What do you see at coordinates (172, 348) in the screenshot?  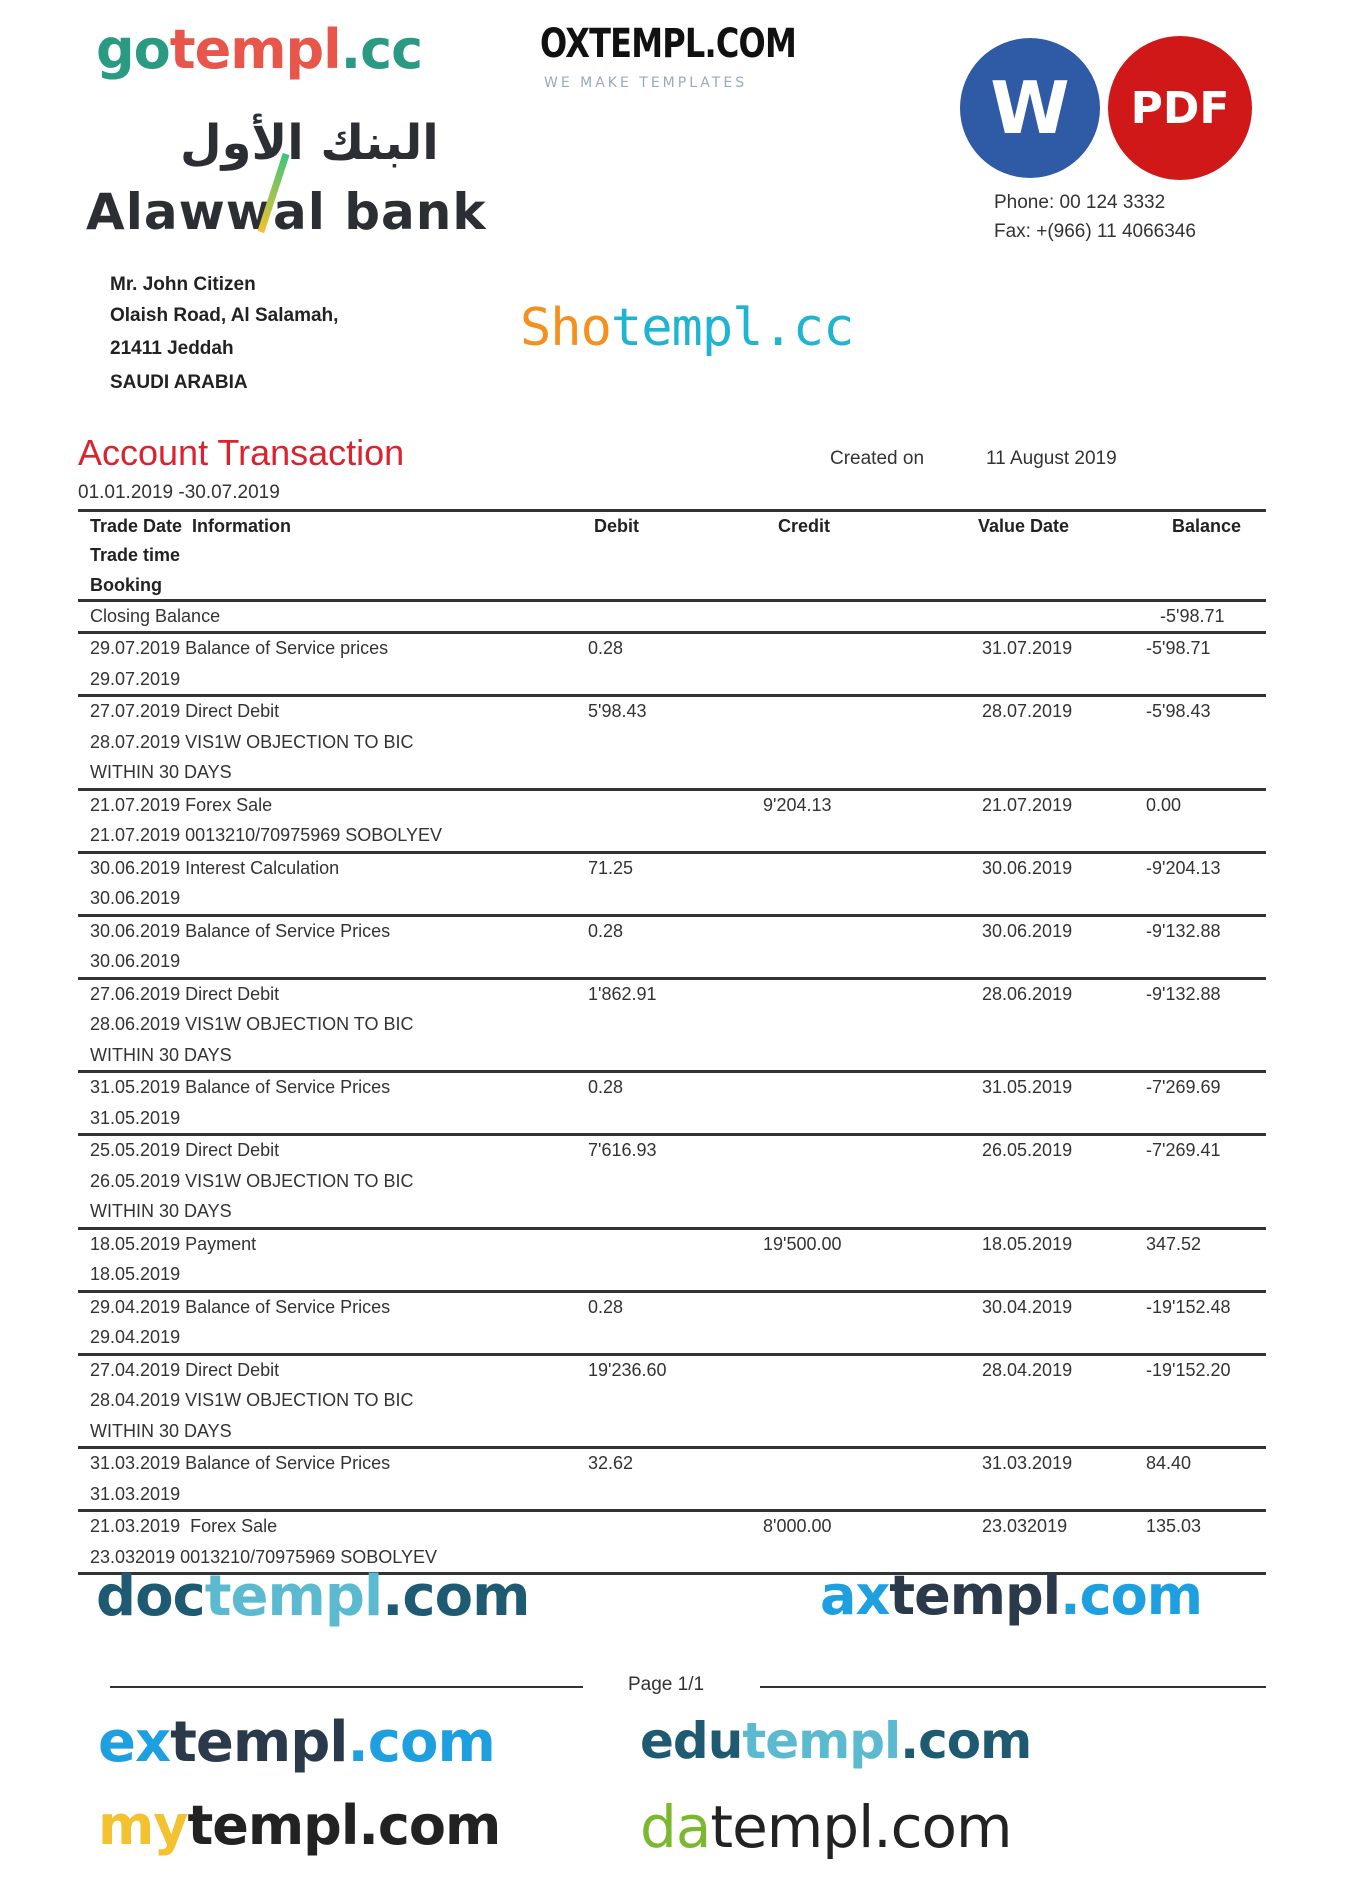 I see `recipient-city: 21411 Jeddah` at bounding box center [172, 348].